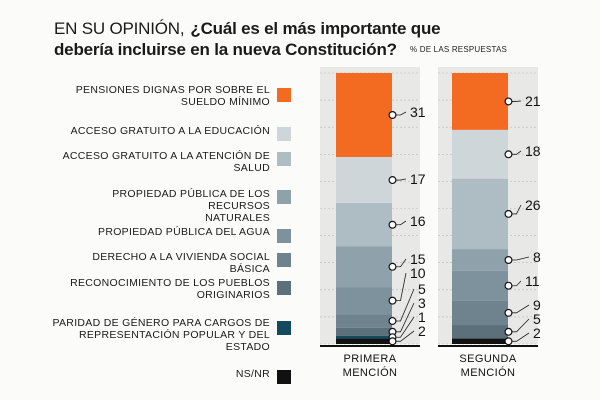 This screenshot has width=600, height=400. What do you see at coordinates (533, 101) in the screenshot?
I see `value-label: 21` at bounding box center [533, 101].